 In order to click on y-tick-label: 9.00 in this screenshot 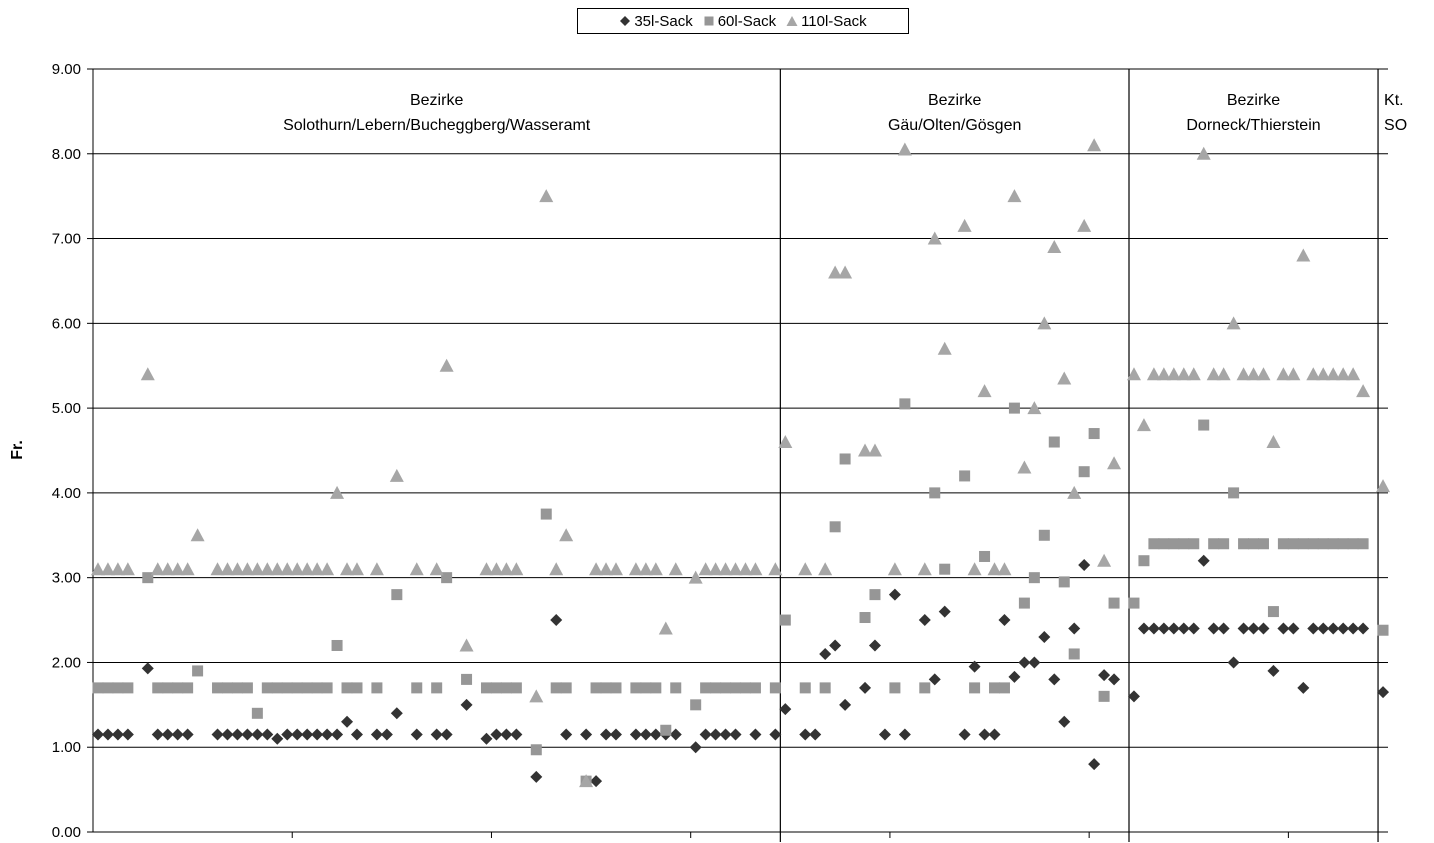, I will do `click(66, 69)`.